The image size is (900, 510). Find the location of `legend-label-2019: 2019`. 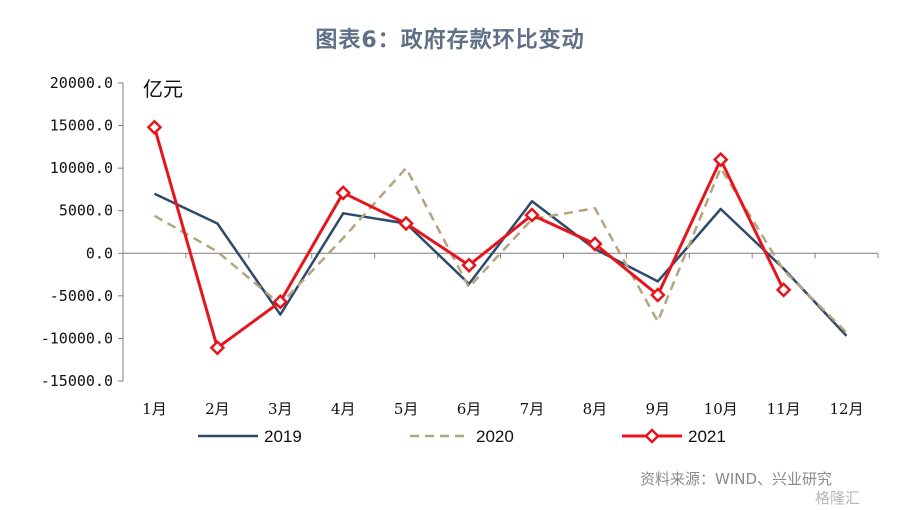

legend-label-2019: 2019 is located at coordinates (283, 436).